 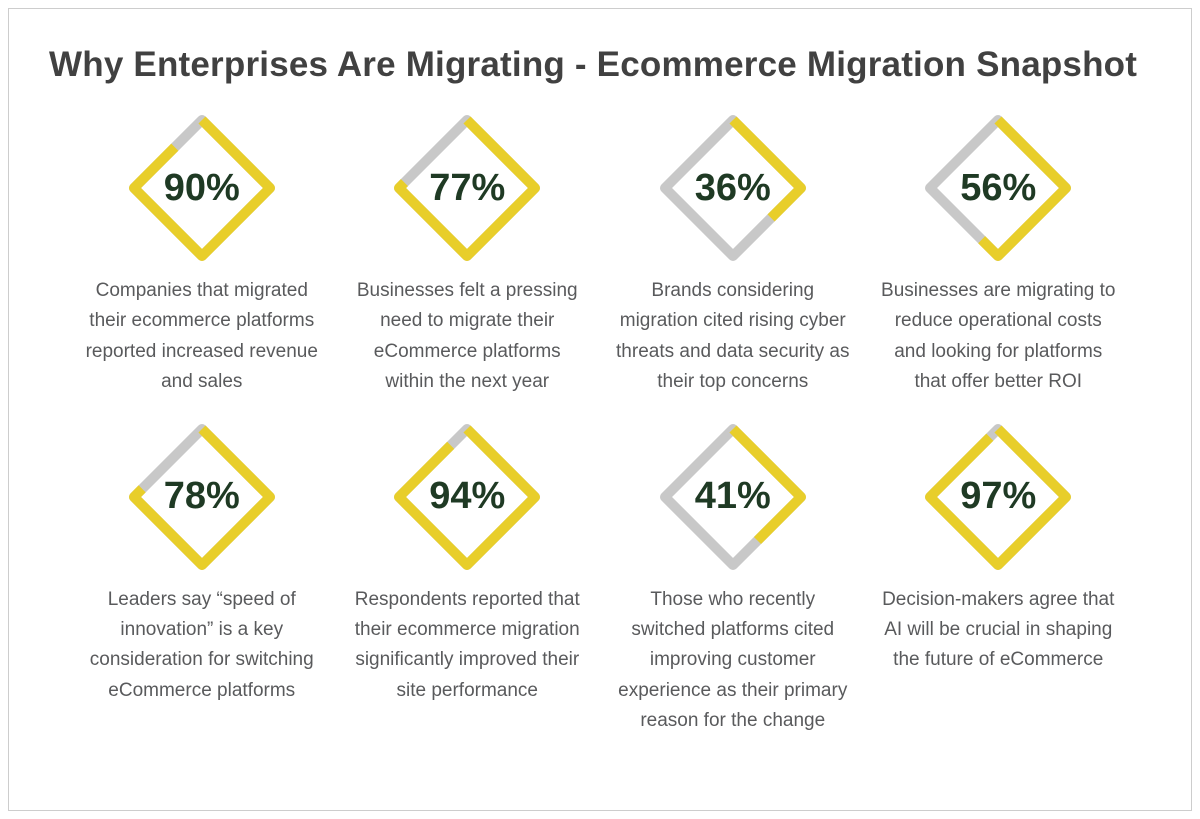 I want to click on stat-percent: 77%, so click(x=467, y=187).